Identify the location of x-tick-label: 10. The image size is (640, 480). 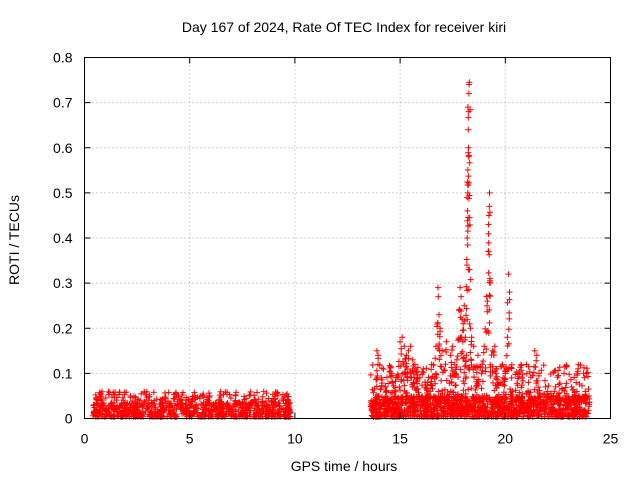
(295, 439).